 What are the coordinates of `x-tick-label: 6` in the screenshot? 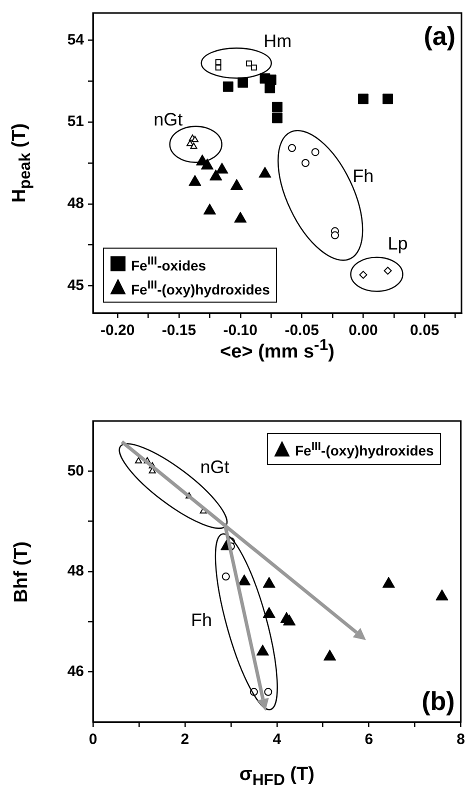 It's located at (369, 739).